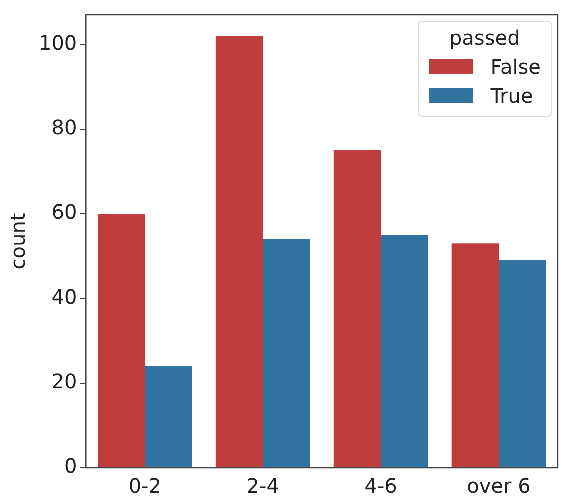 Image resolution: width=562 pixels, height=502 pixels. I want to click on x-tick-label: 2-4, so click(263, 486).